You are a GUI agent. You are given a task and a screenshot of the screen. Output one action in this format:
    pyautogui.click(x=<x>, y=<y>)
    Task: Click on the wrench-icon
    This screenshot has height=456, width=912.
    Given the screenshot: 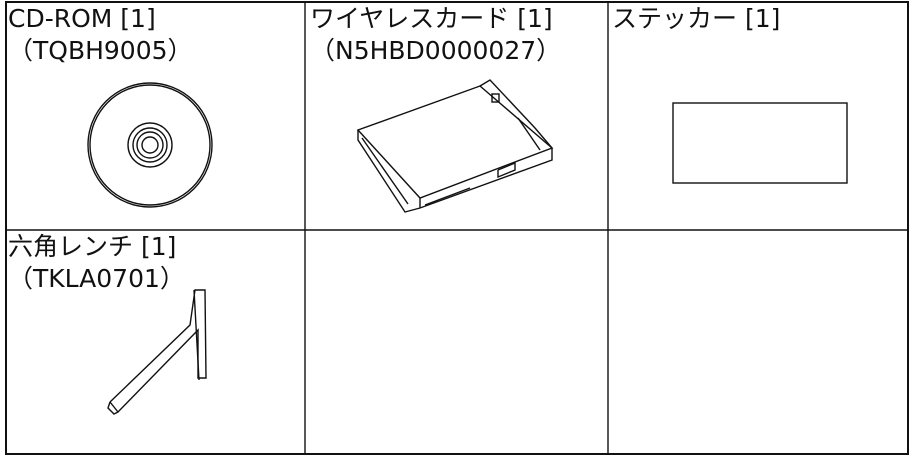 What is the action you would take?
    pyautogui.click(x=157, y=352)
    